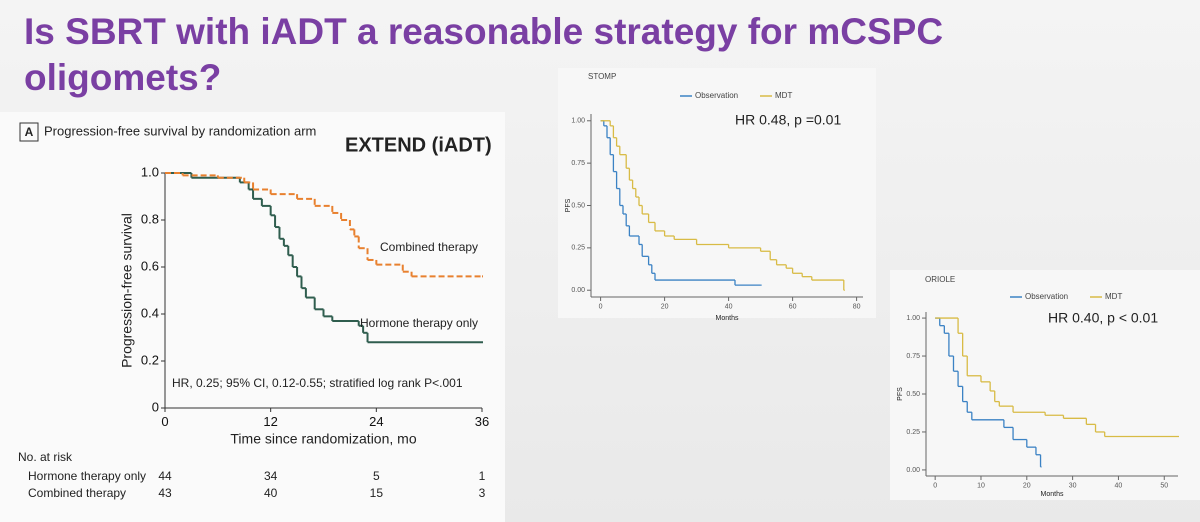  Describe the element at coordinates (271, 476) in the screenshot. I see `risk-count: 34` at that location.